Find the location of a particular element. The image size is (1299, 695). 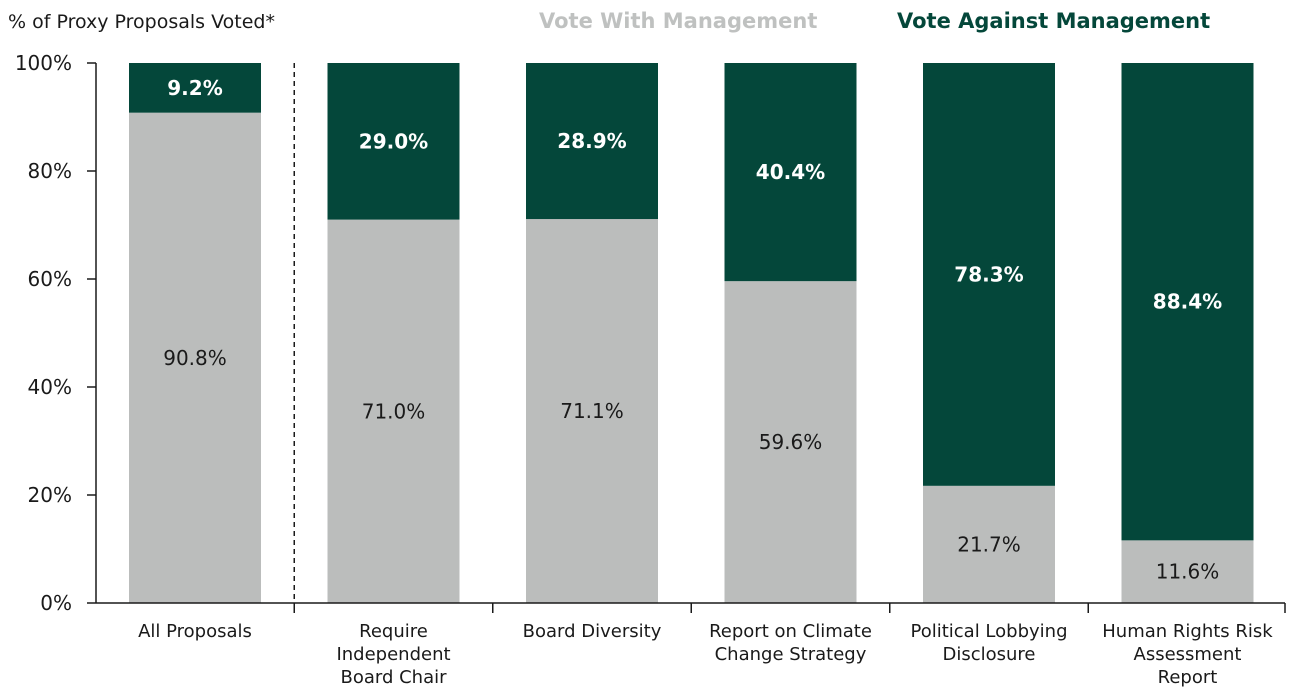

data-label-against-3: 40.4% is located at coordinates (790, 172).